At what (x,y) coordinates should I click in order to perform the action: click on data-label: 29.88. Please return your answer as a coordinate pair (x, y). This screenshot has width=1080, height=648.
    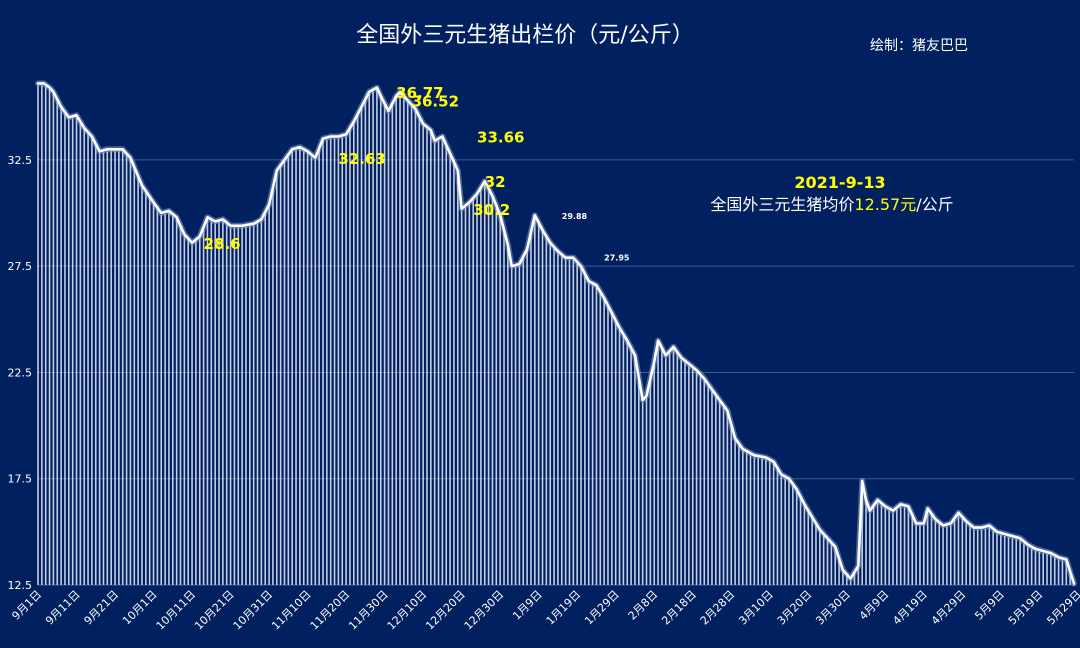
    Looking at the image, I should click on (575, 216).